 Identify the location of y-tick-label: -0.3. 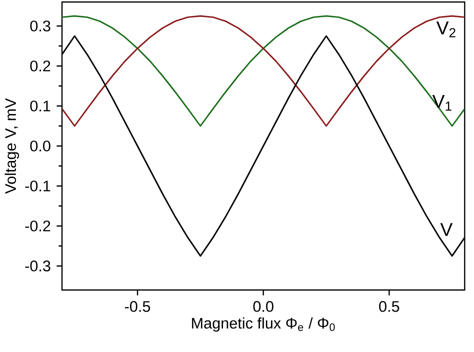
(37, 266).